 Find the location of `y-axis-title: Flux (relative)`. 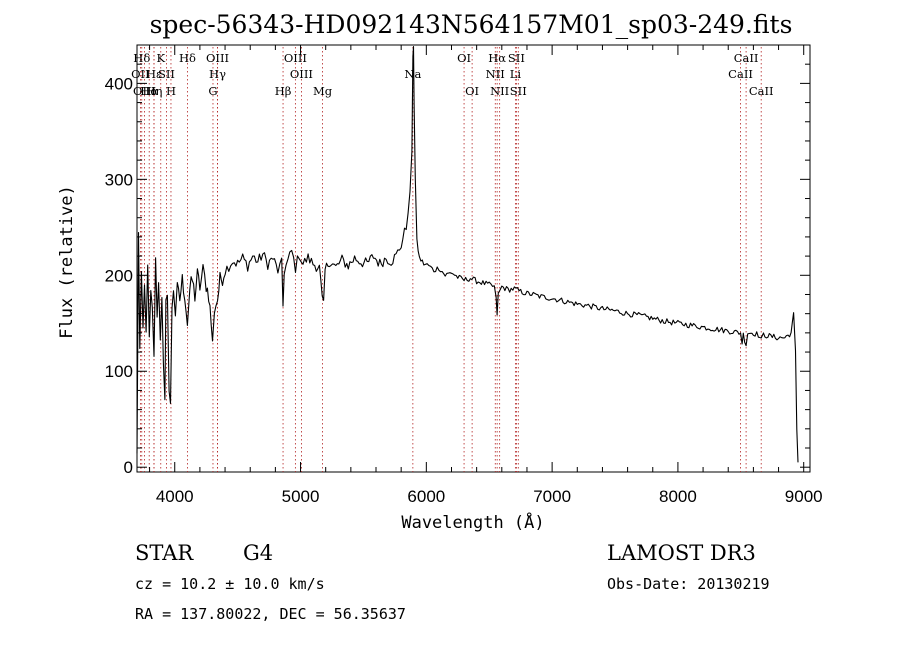

y-axis-title: Flux (relative) is located at coordinates (67, 262).